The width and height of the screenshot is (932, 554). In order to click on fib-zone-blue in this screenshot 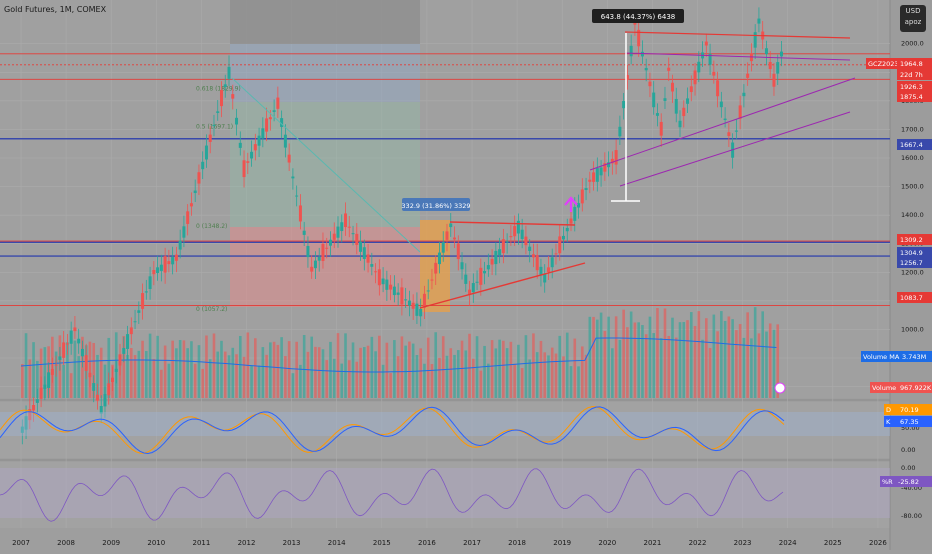, I will do `click(325, 73)`.